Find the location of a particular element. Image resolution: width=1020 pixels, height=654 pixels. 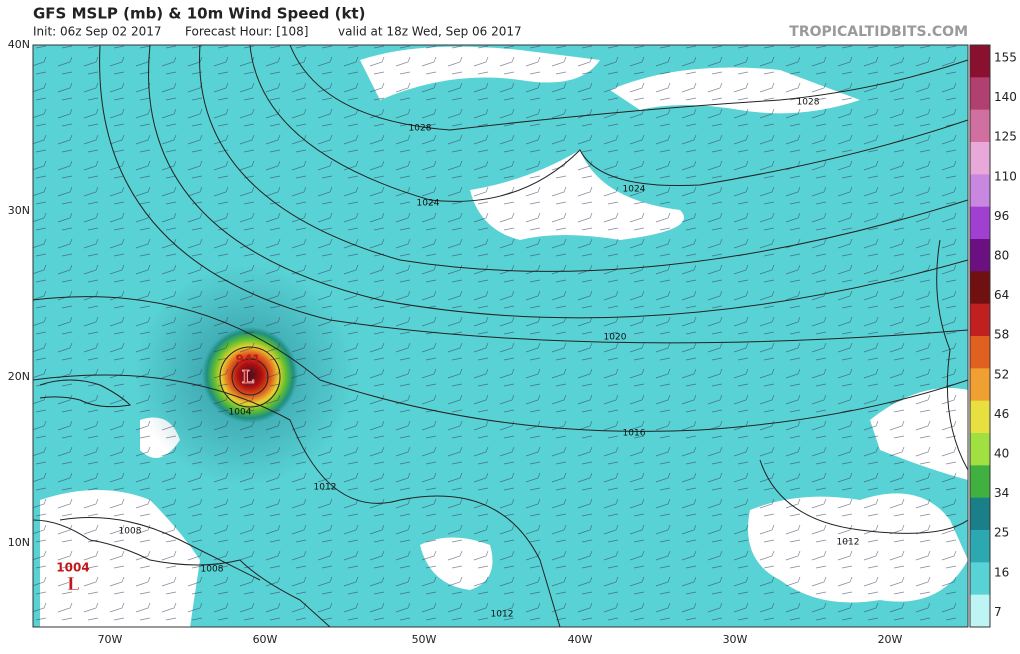

isobar-label: 1016 is located at coordinates (634, 434).